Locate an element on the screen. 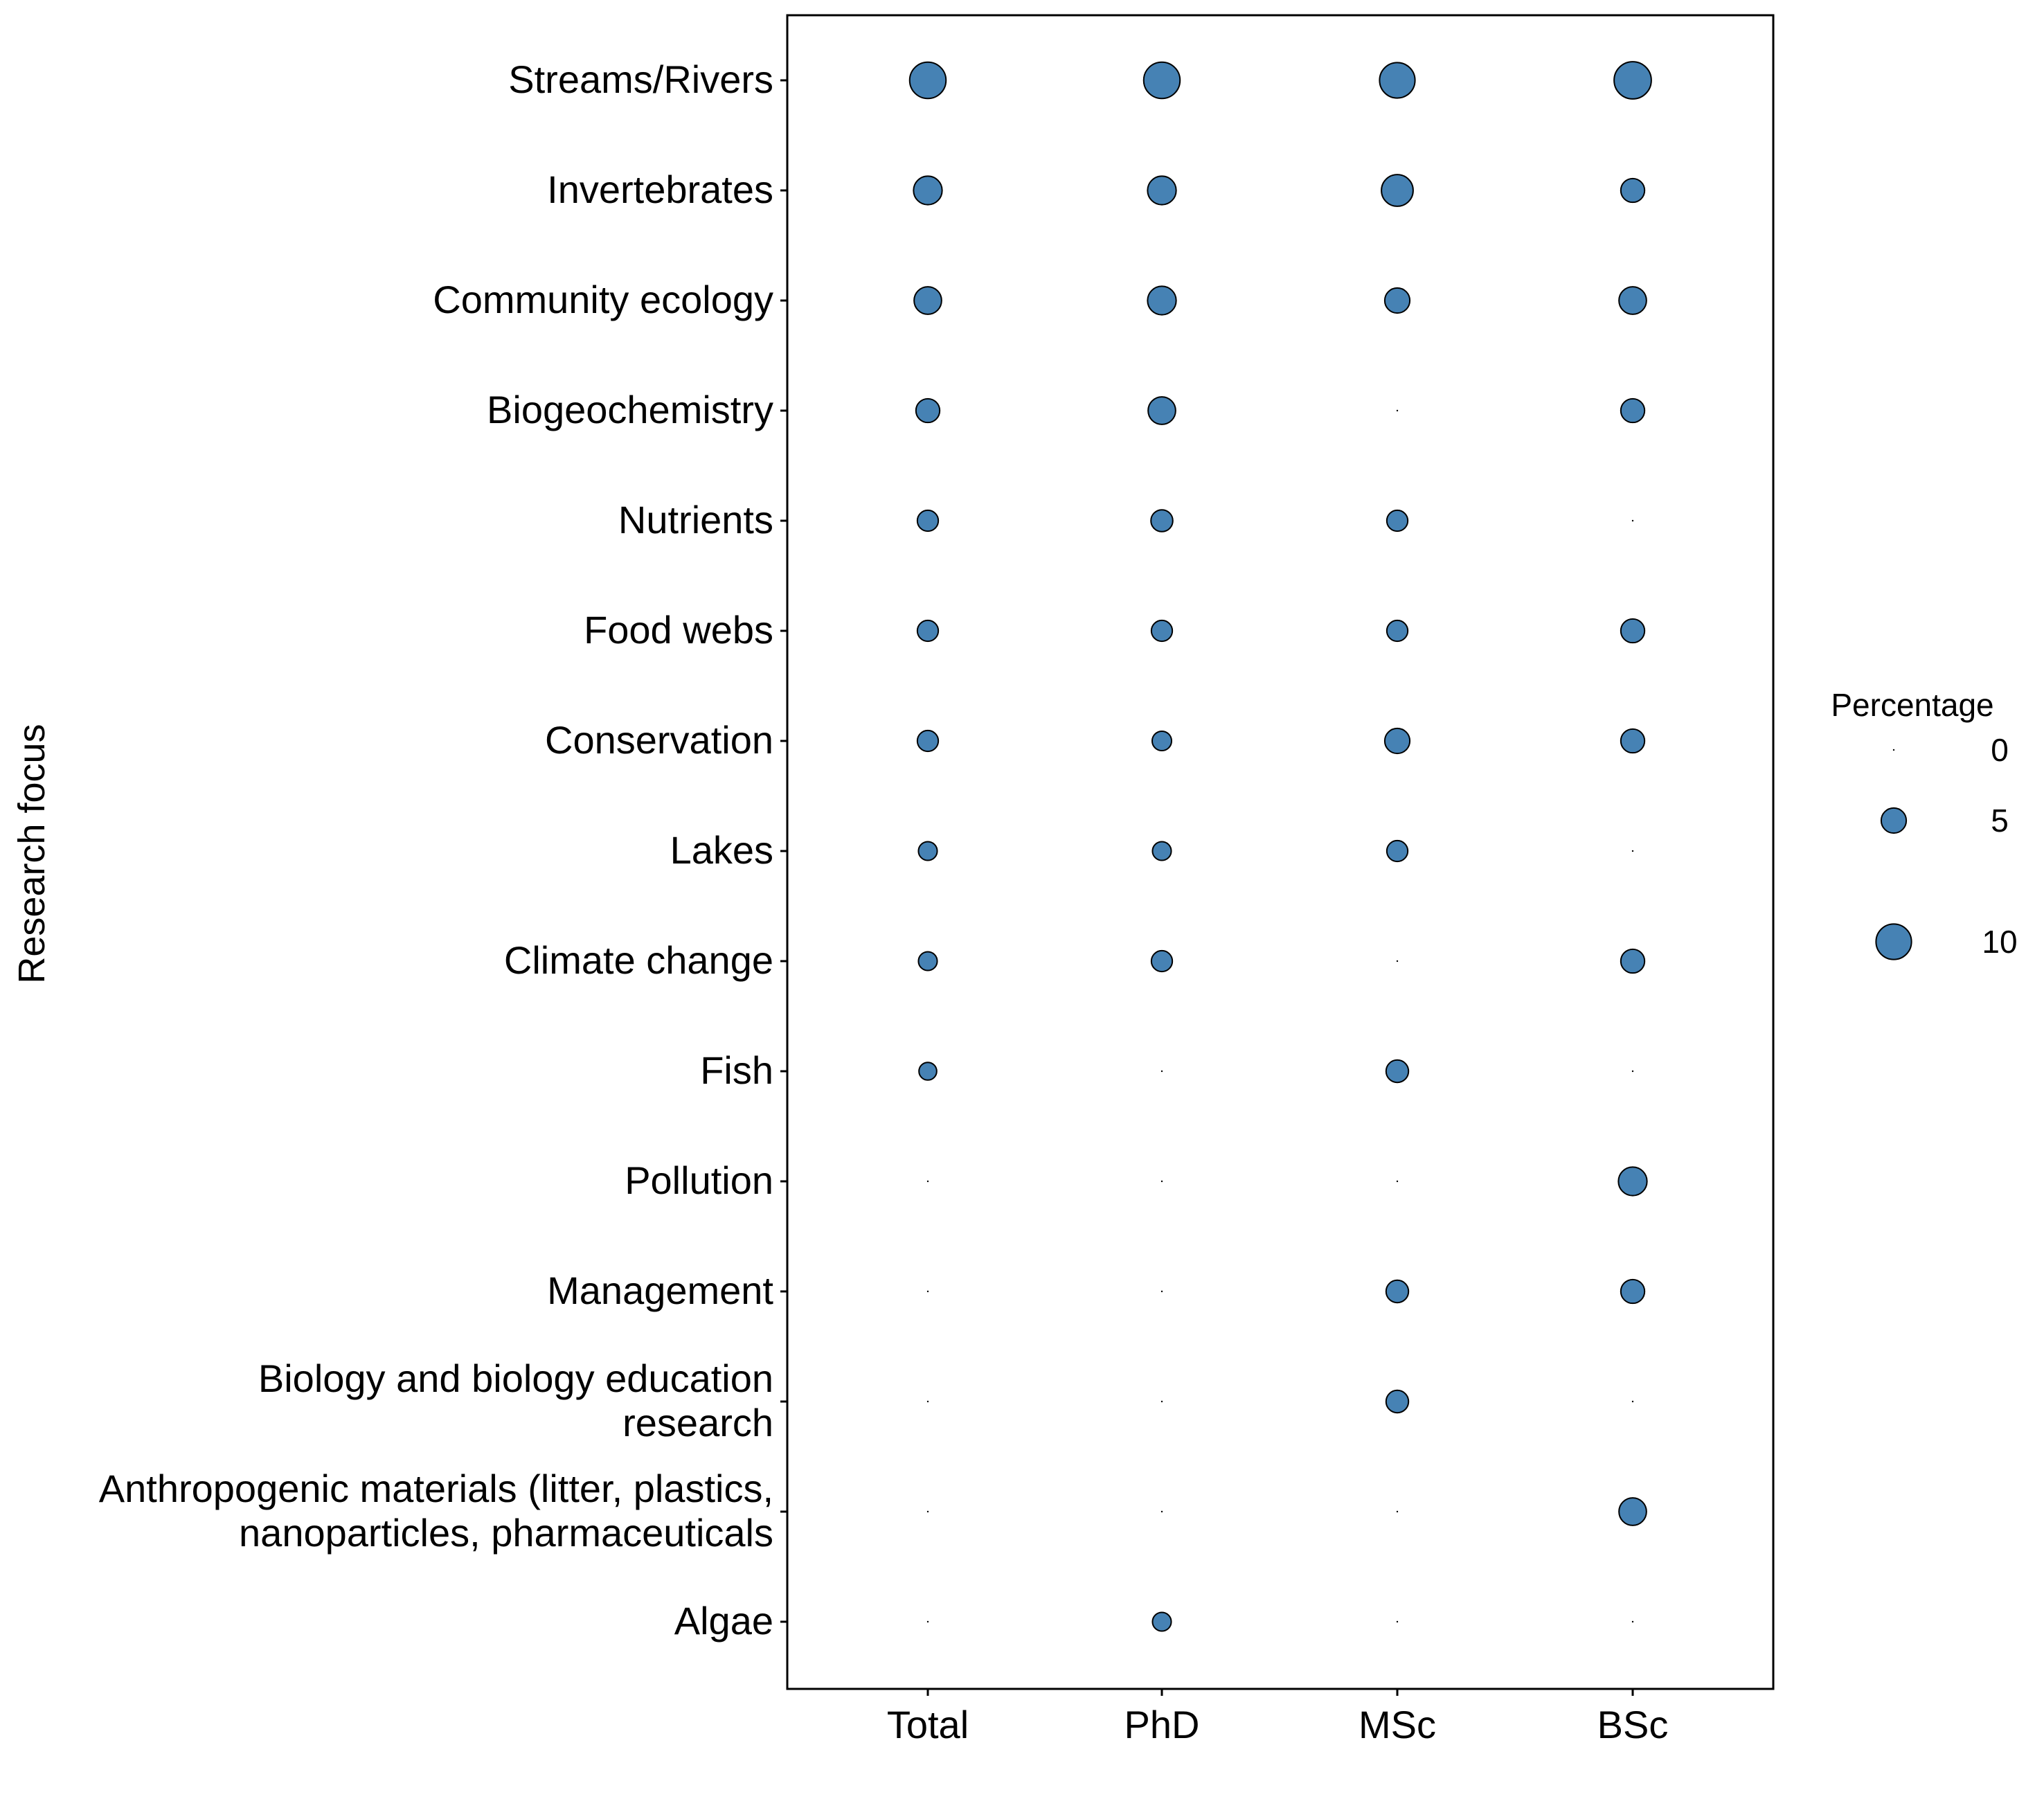 This screenshot has width=2044, height=1799. x-axis: Total PhD MSc BSc is located at coordinates (1278, 1718).